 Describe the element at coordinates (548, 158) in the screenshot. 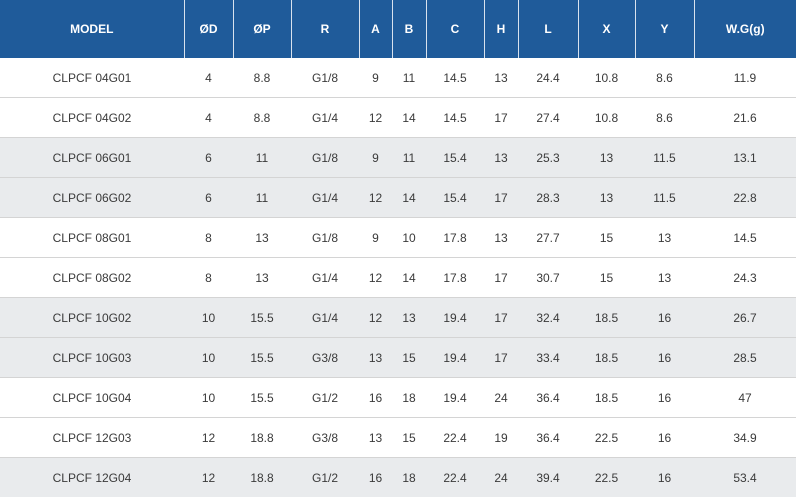

I see `cell-l: 25.3` at that location.